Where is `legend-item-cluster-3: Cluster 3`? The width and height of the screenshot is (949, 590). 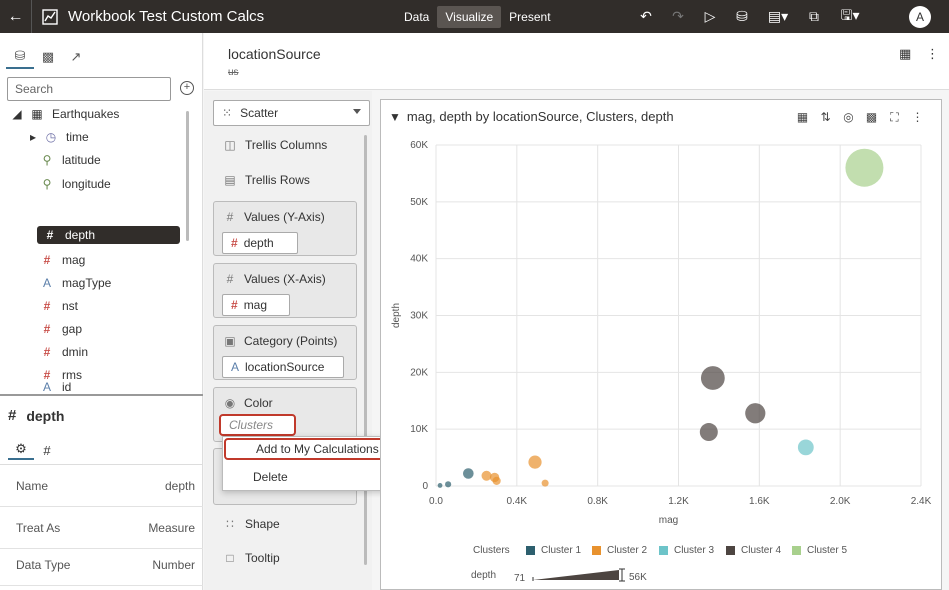 legend-item-cluster-3: Cluster 3 is located at coordinates (686, 550).